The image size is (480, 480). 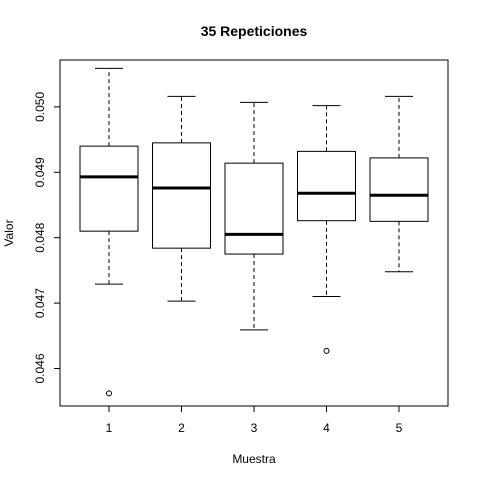 What do you see at coordinates (181, 428) in the screenshot?
I see `x-tick-label: 2` at bounding box center [181, 428].